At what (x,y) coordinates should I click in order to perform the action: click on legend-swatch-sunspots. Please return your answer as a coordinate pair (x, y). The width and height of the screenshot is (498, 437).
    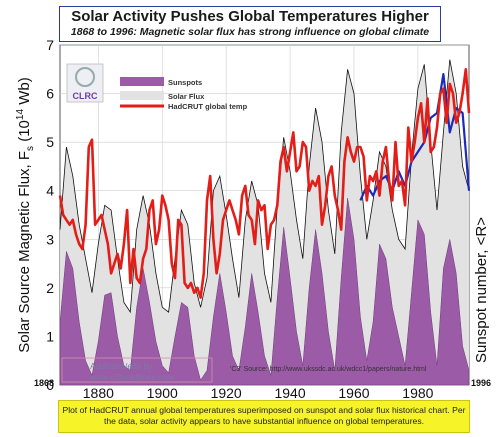
    Looking at the image, I should click on (142, 81).